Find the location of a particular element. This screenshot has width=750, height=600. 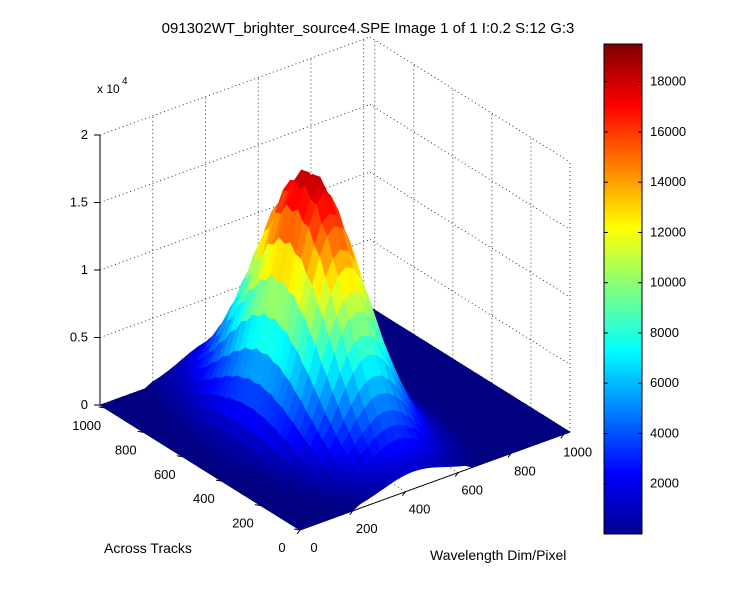

y-tick-label: 400 is located at coordinates (204, 498).